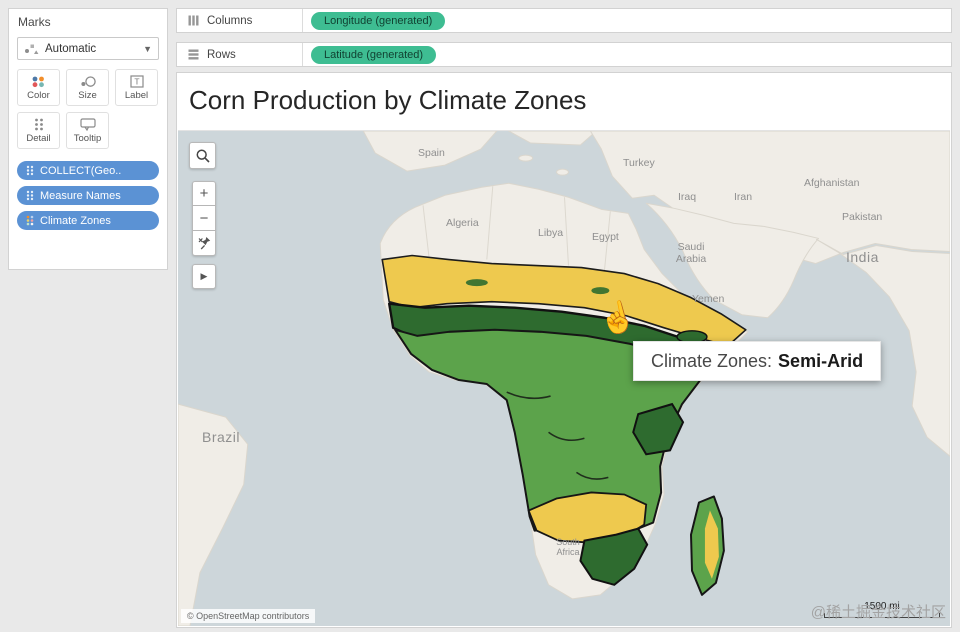 Image resolution: width=960 pixels, height=632 pixels. I want to click on land-arabia, so click(732, 260).